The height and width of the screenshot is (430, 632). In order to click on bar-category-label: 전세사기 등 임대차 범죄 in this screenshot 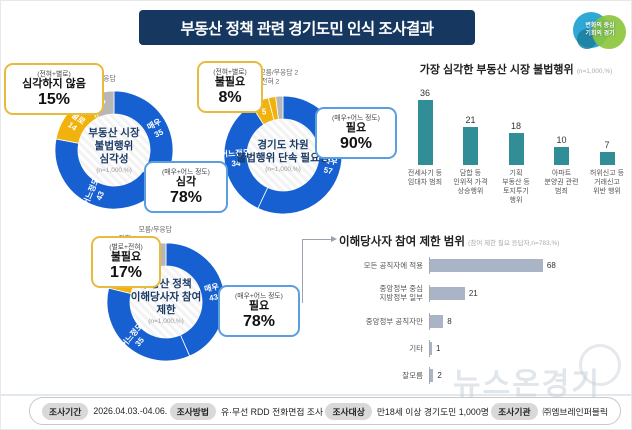, I will do `click(425, 178)`.